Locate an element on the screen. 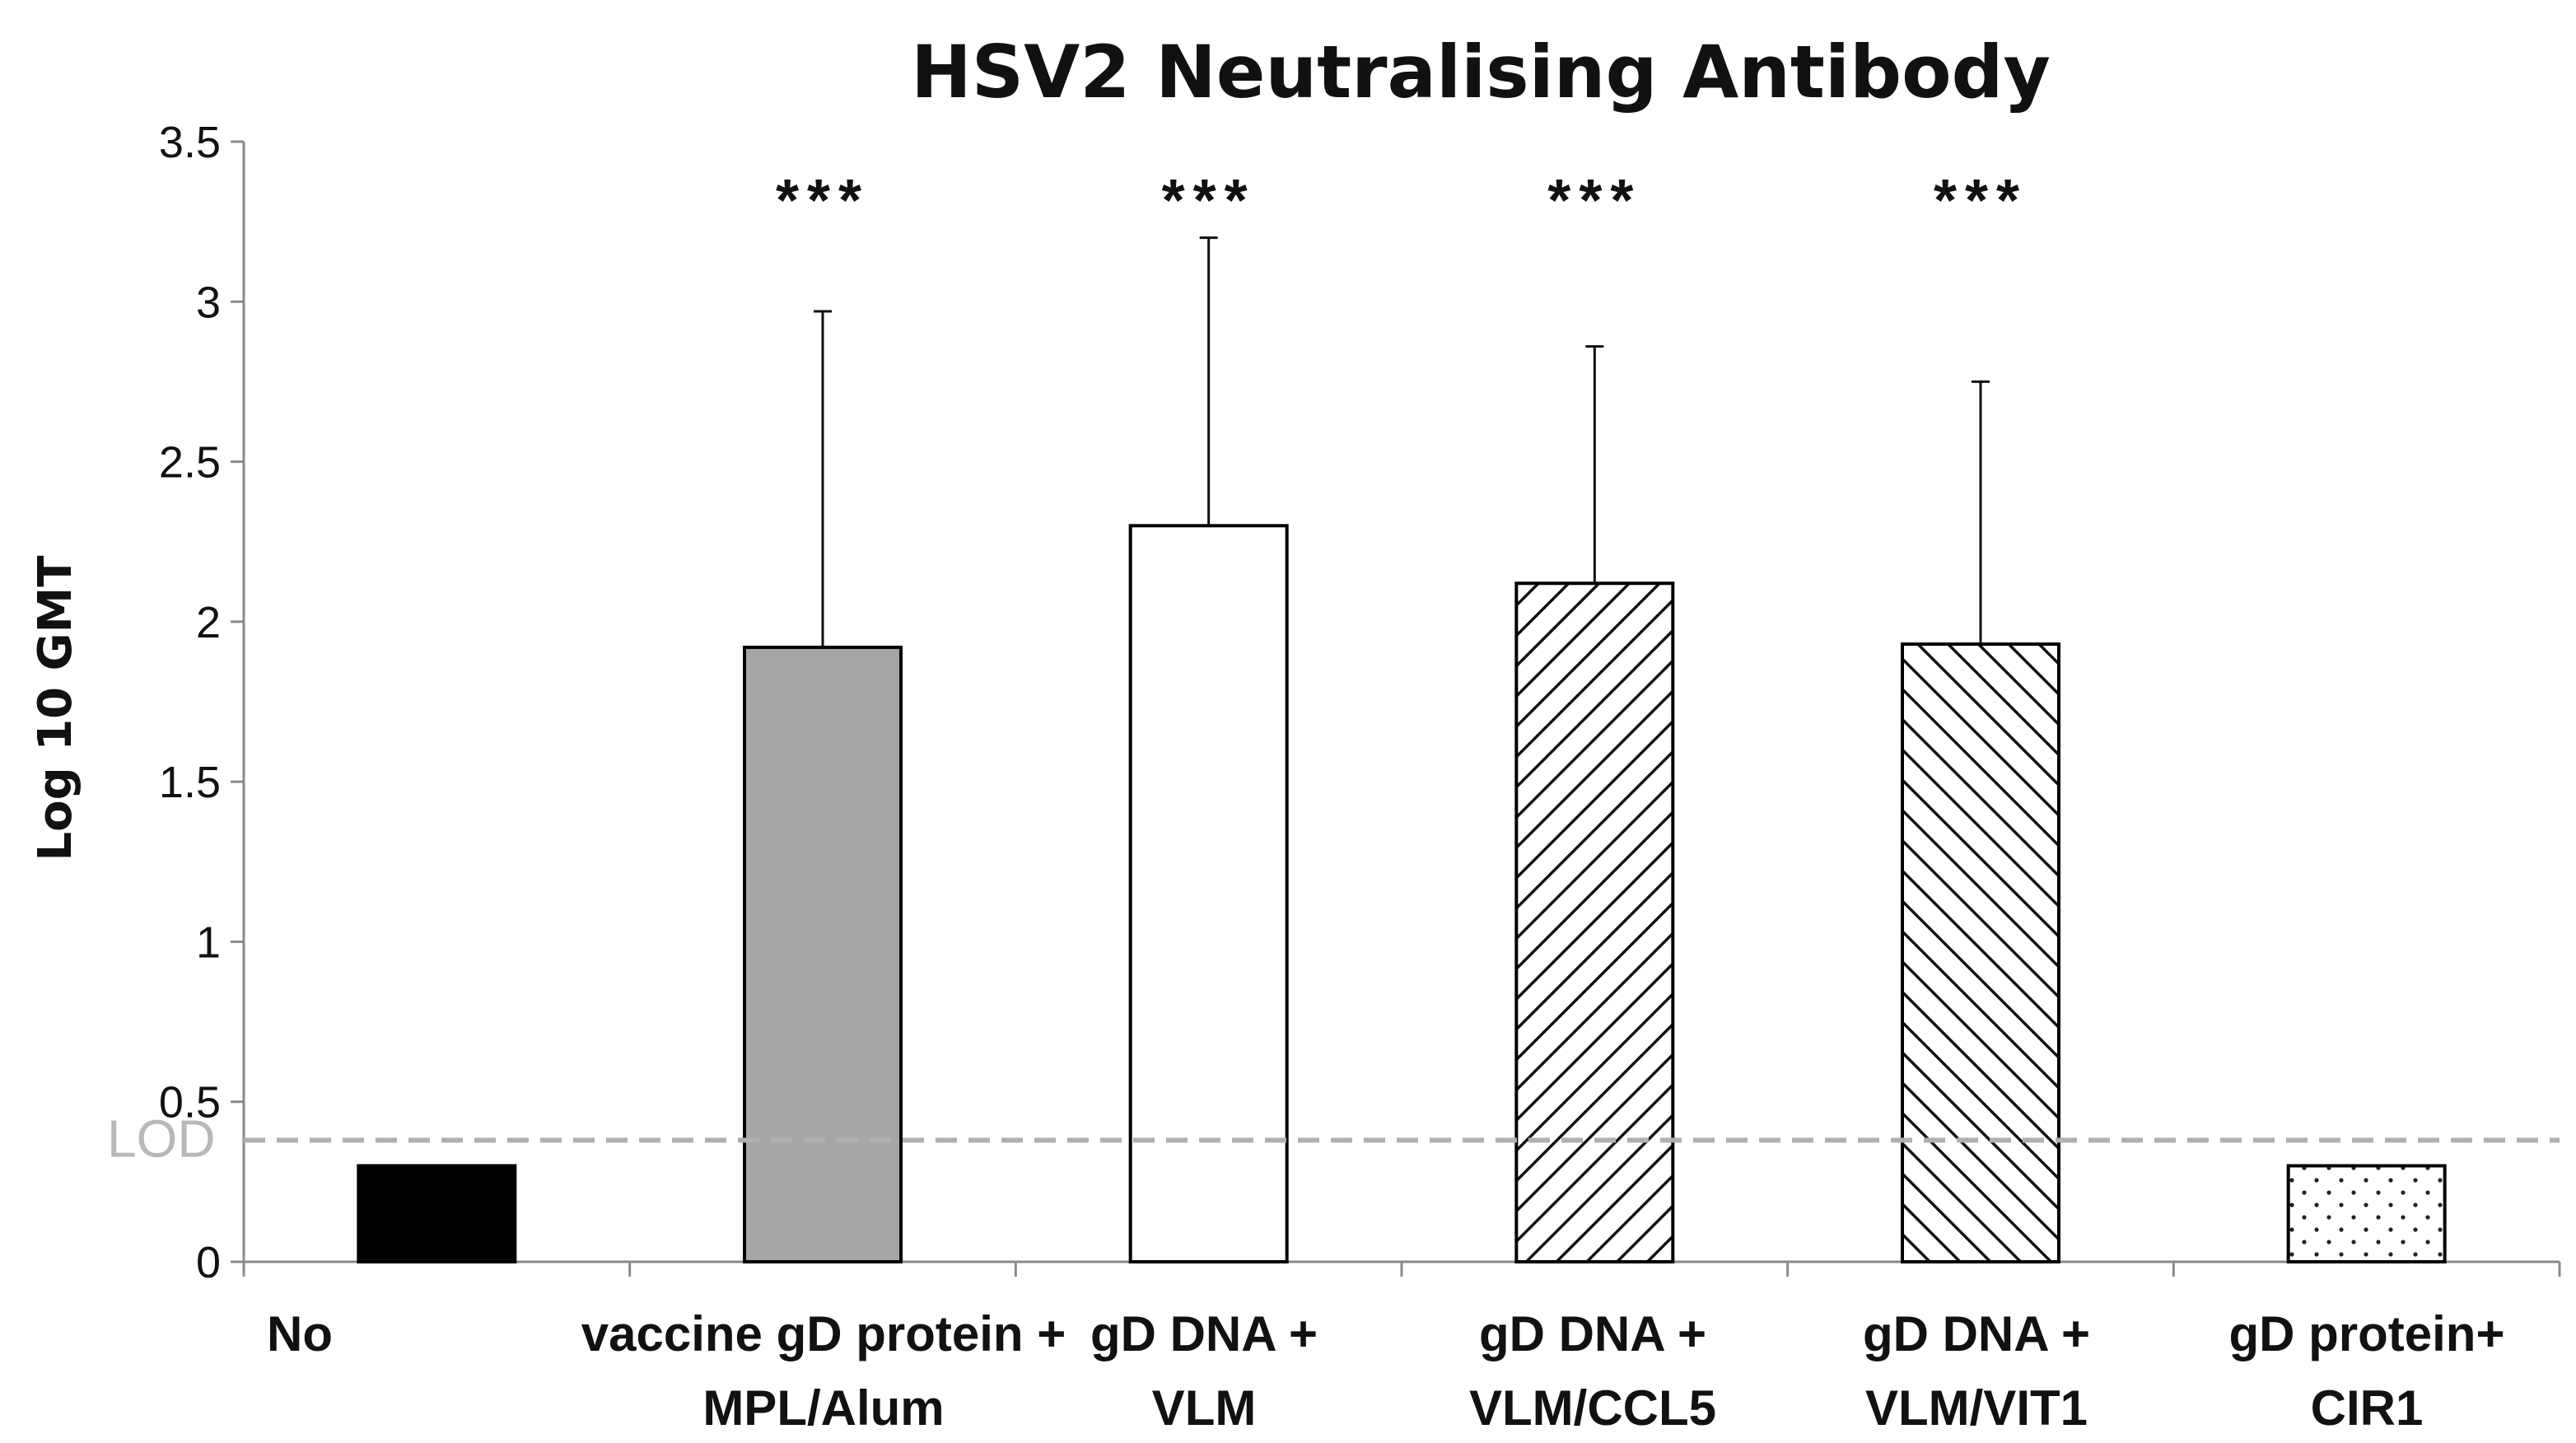 The height and width of the screenshot is (1443, 2576). y-axis-label: Log 10 GMT is located at coordinates (55, 708).